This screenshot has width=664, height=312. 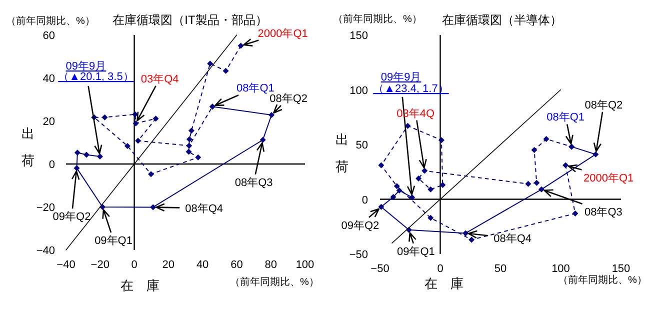 I want to click on y-tick-label: 100, so click(x=359, y=90).